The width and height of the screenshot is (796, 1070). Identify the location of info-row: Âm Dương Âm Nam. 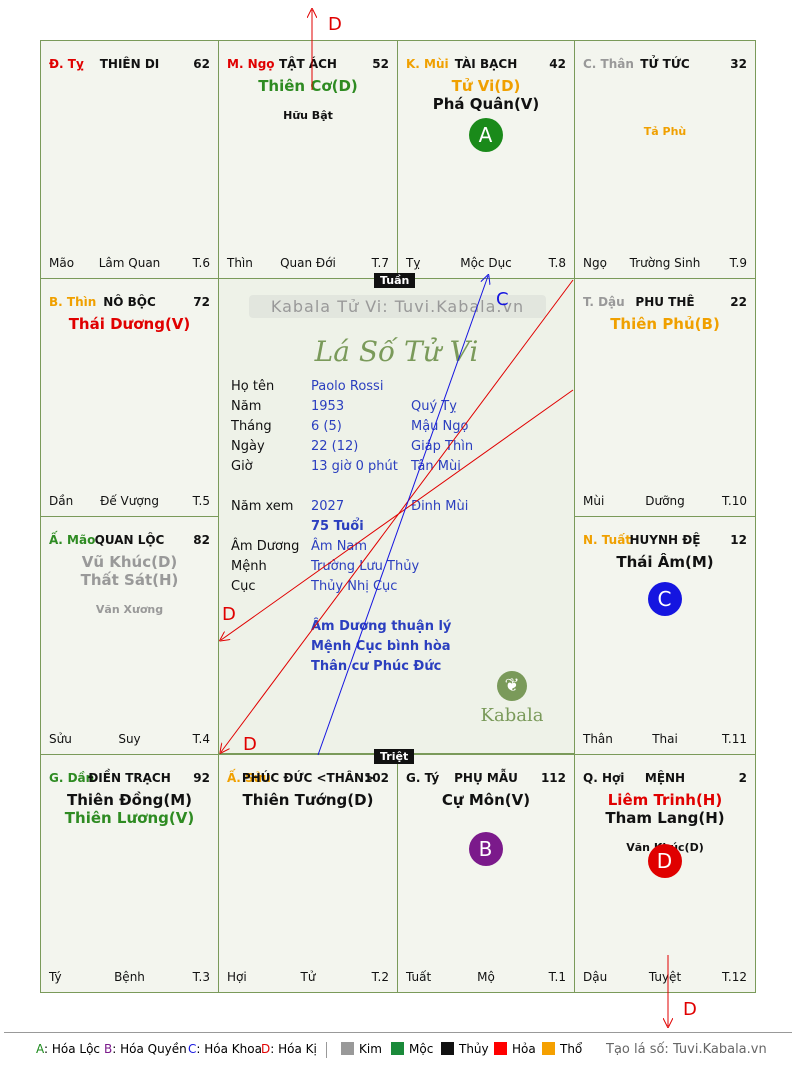
(401, 547).